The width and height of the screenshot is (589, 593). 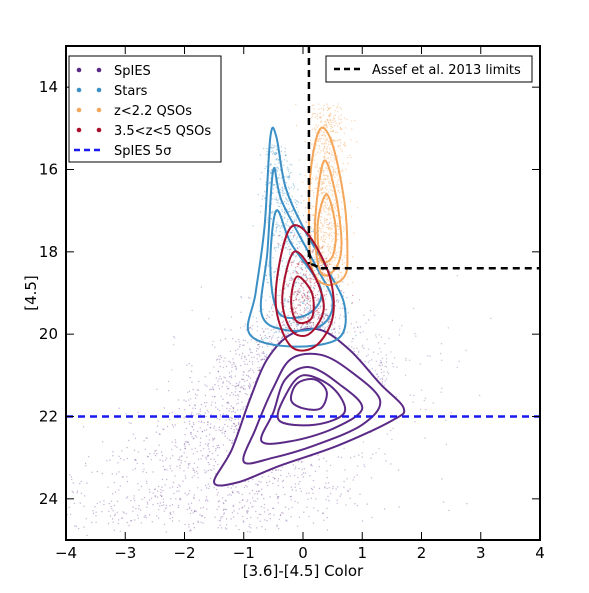 What do you see at coordinates (540, 553) in the screenshot?
I see `x-tick-label: 4` at bounding box center [540, 553].